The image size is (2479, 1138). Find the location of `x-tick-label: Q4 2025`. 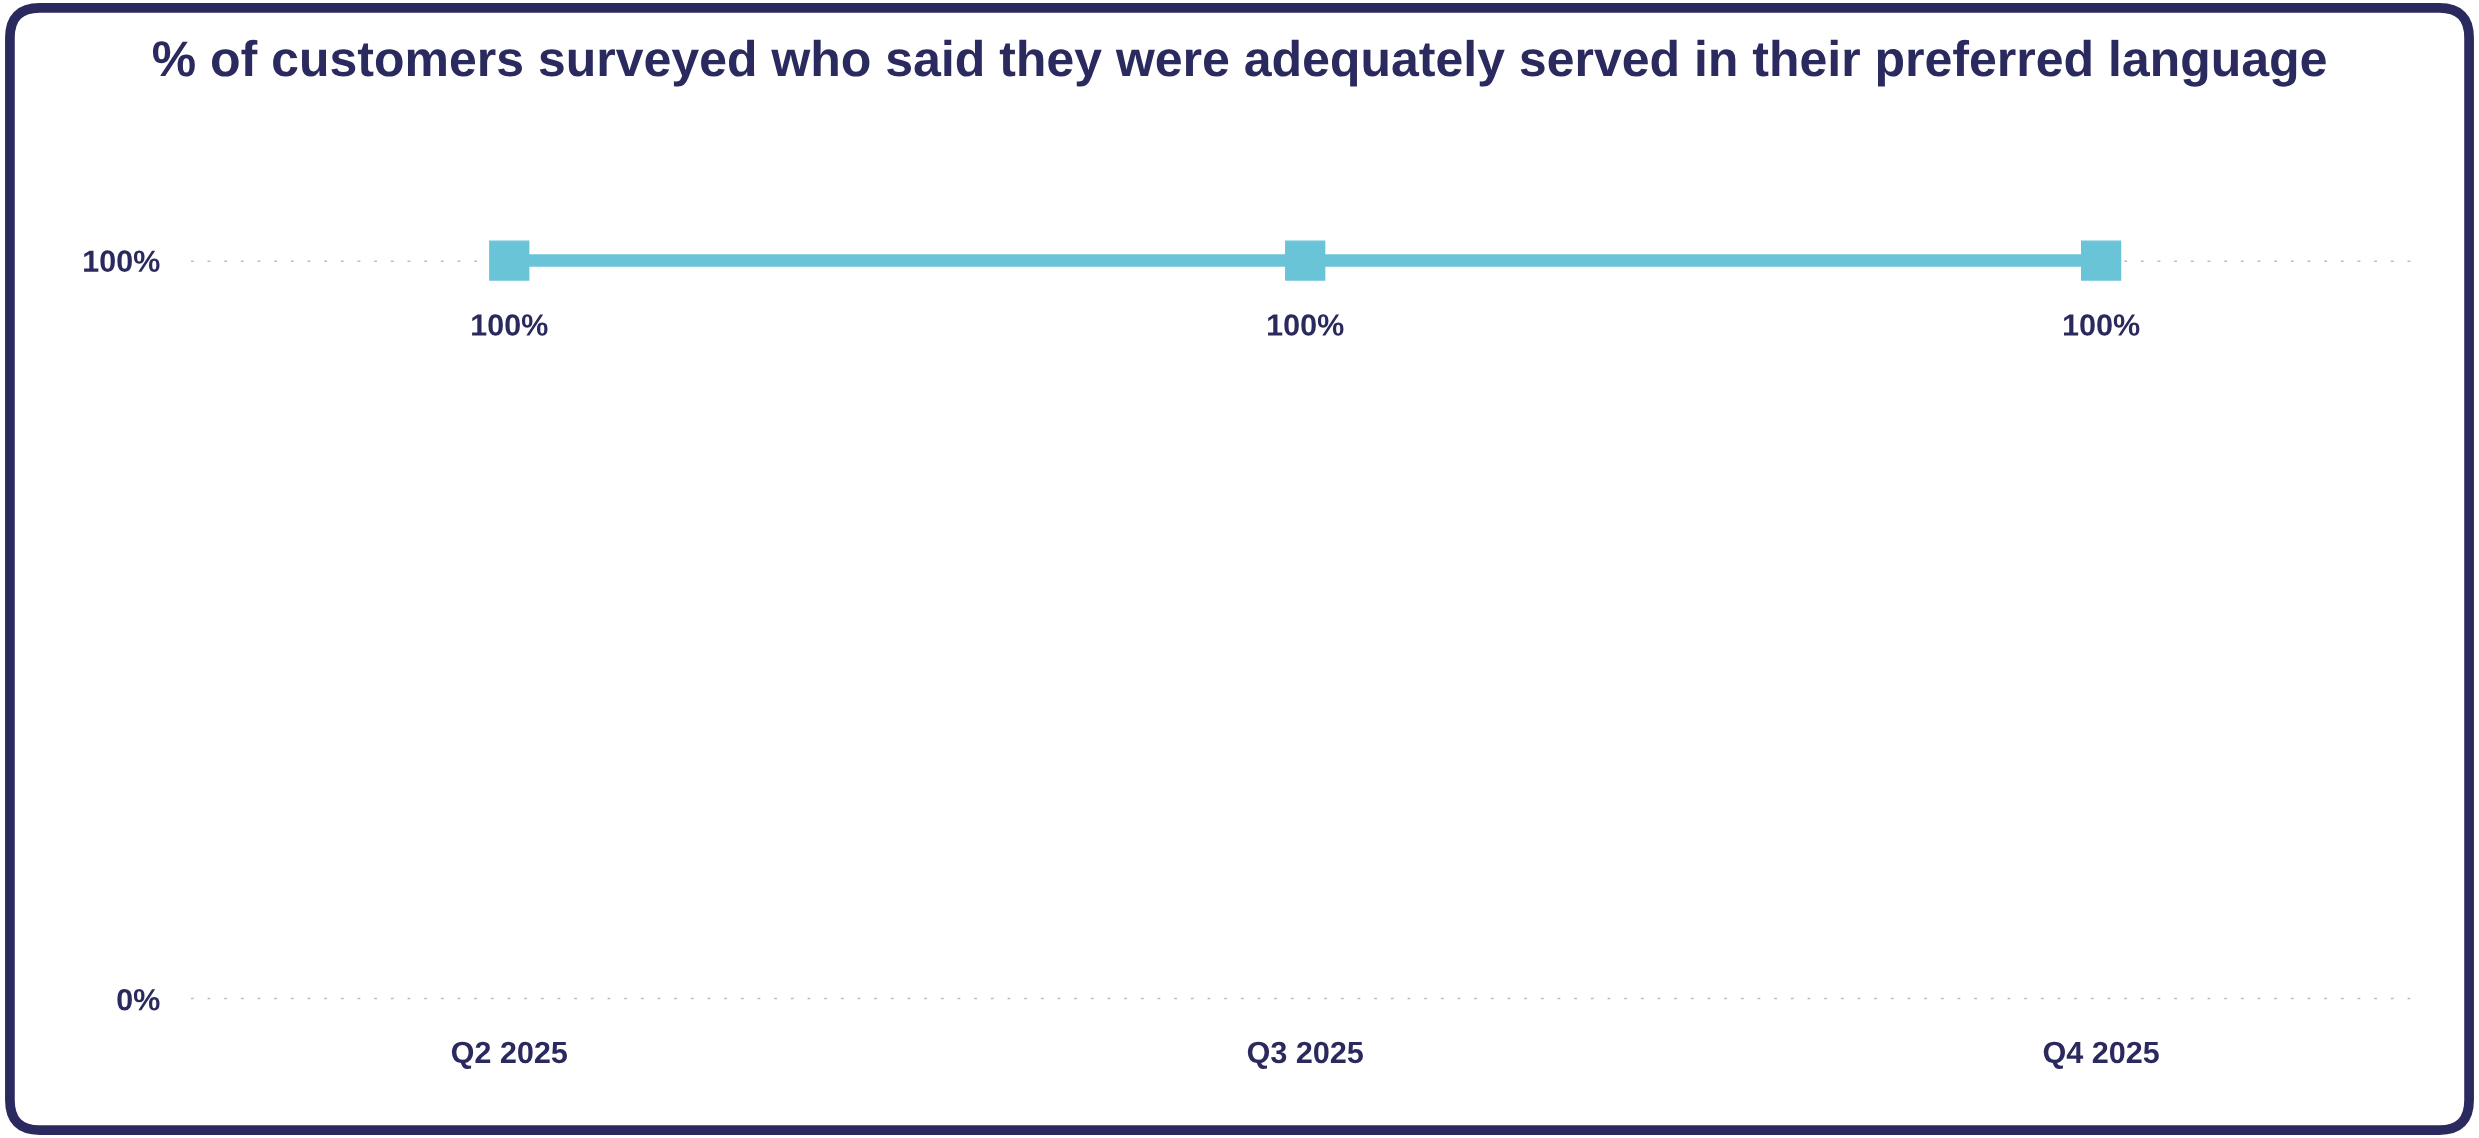

x-tick-label: Q4 2025 is located at coordinates (2101, 1055).